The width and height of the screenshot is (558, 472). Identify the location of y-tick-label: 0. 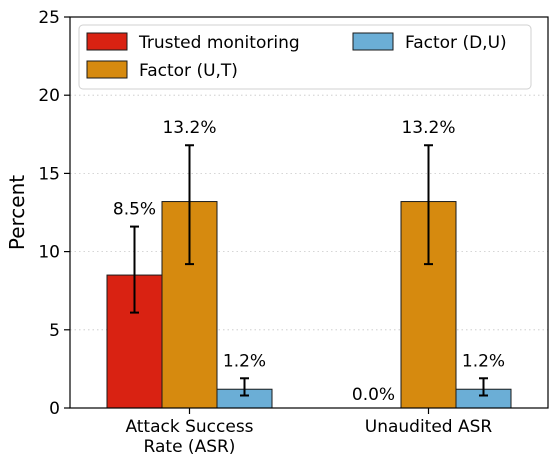
(54, 409).